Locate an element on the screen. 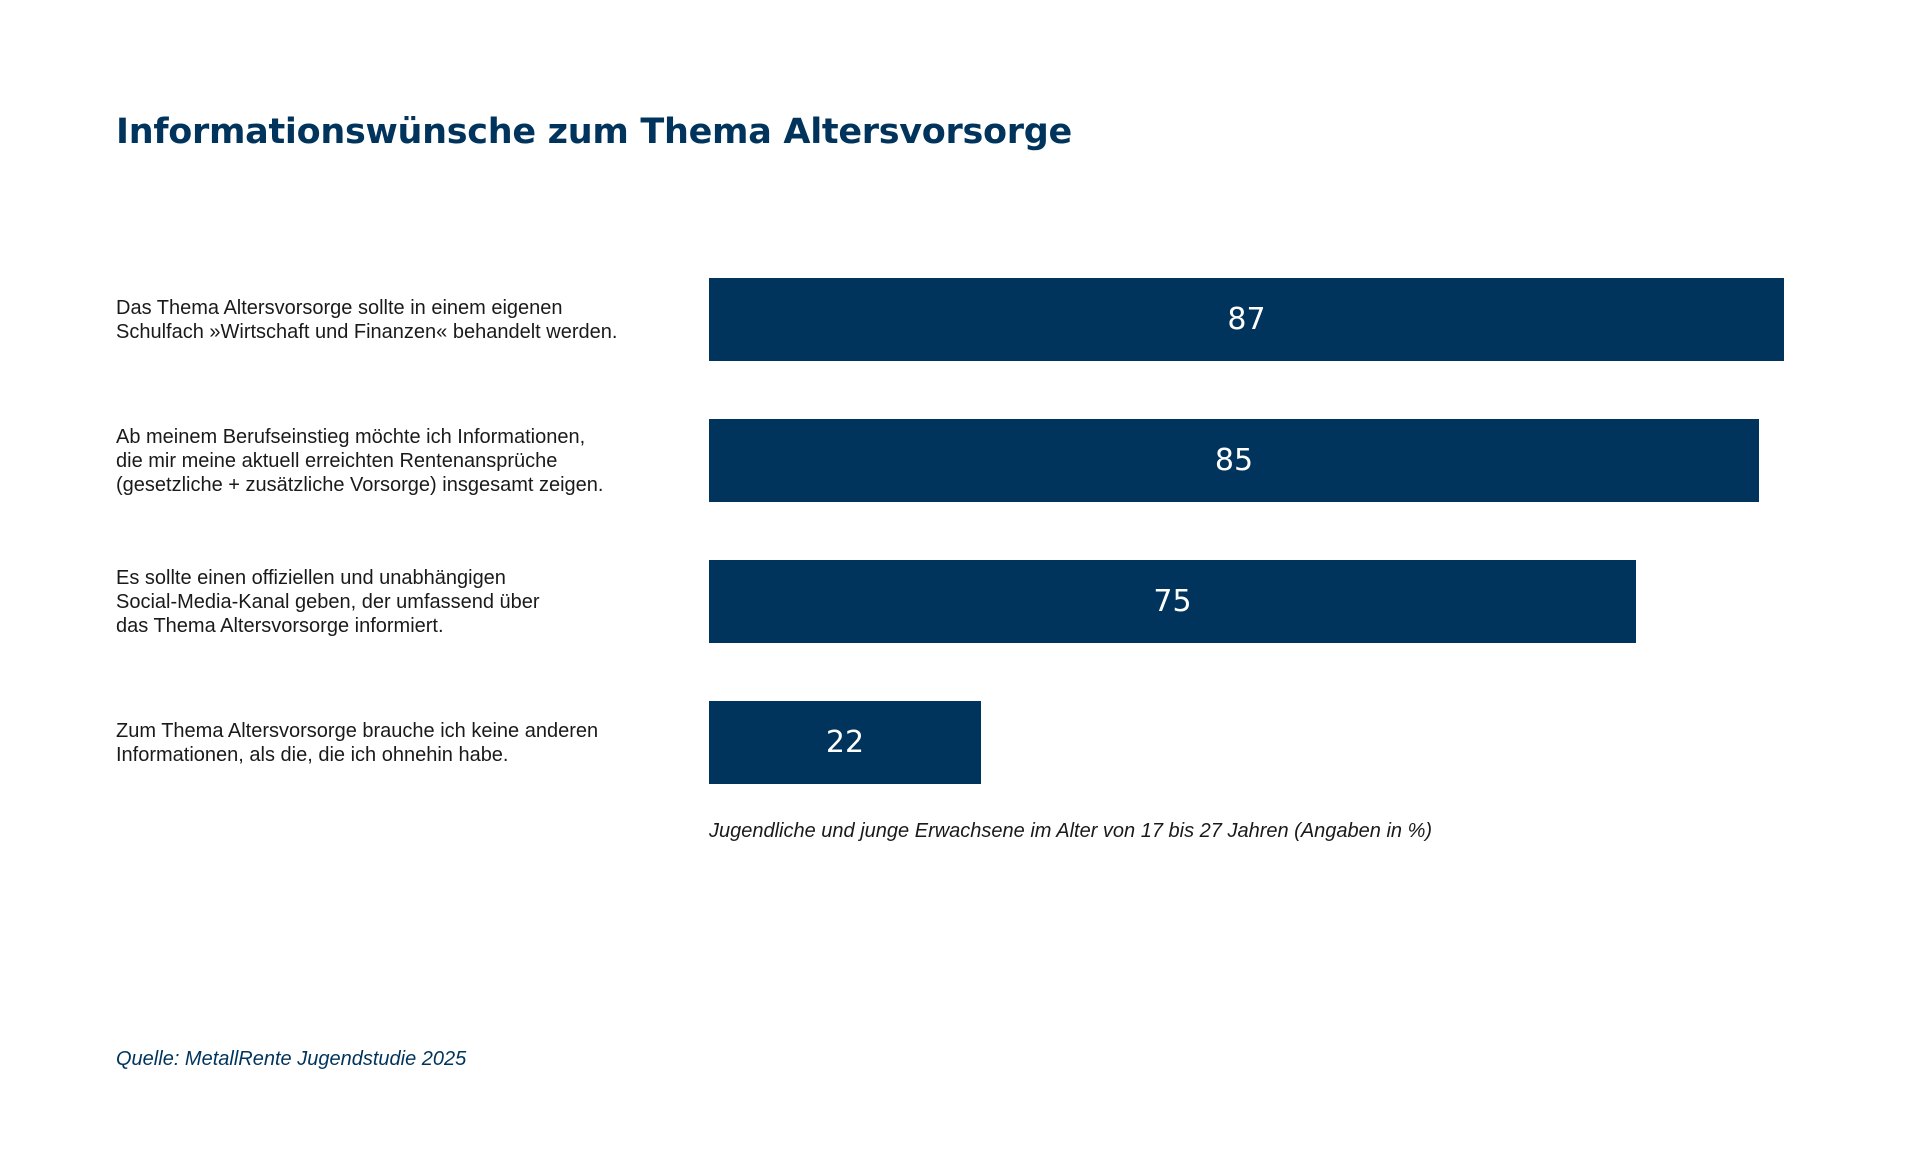 The image size is (1920, 1152). bar-value-label: 85 is located at coordinates (1234, 460).